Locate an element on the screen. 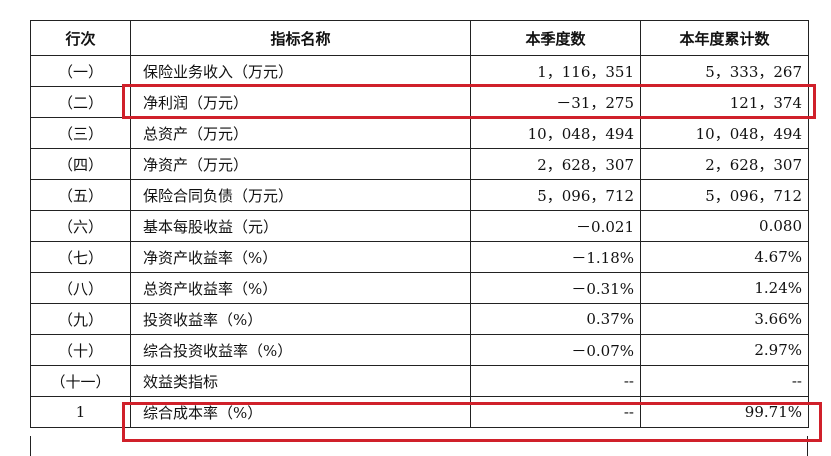  table-cell: 净资产（万元） is located at coordinates (300, 164).